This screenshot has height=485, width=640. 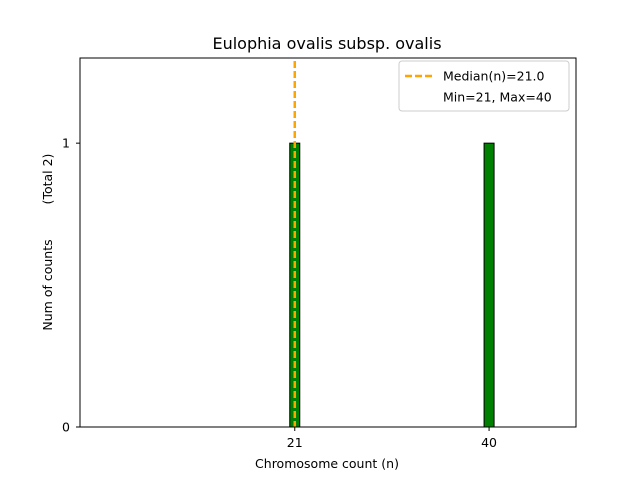 I want to click on x-tick-label: 21, so click(x=295, y=442).